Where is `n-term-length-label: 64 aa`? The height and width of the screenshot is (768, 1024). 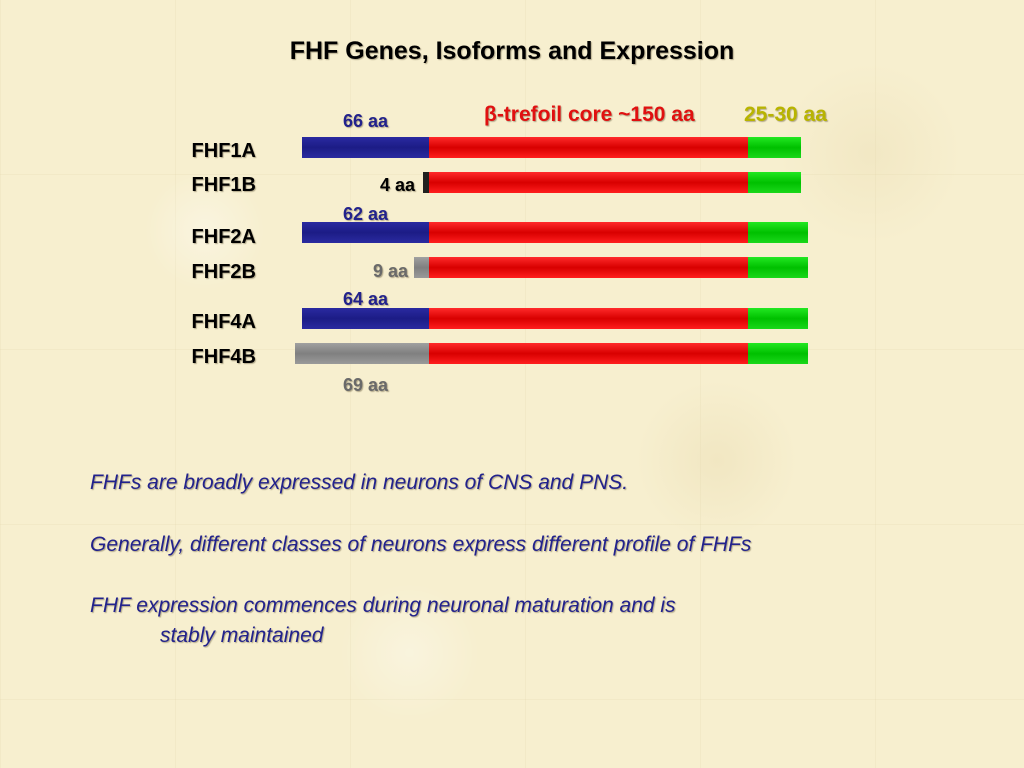 n-term-length-label: 64 aa is located at coordinates (366, 299).